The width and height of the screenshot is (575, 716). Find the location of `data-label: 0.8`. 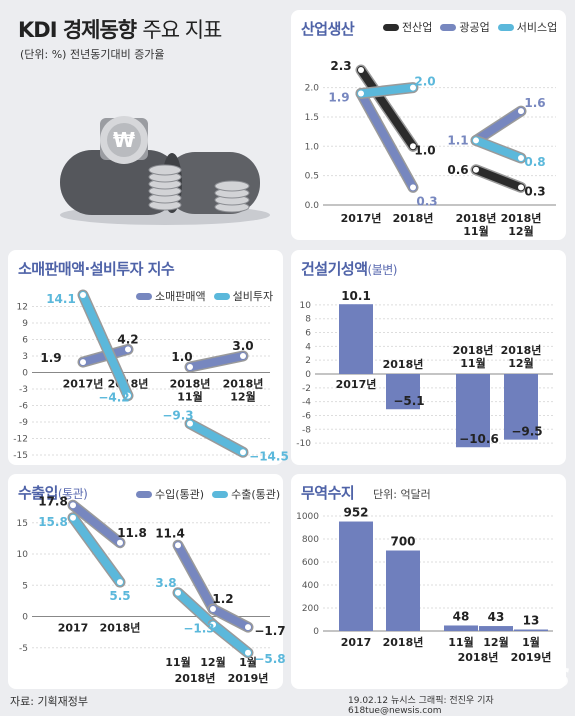

data-label: 0.8 is located at coordinates (534, 162).